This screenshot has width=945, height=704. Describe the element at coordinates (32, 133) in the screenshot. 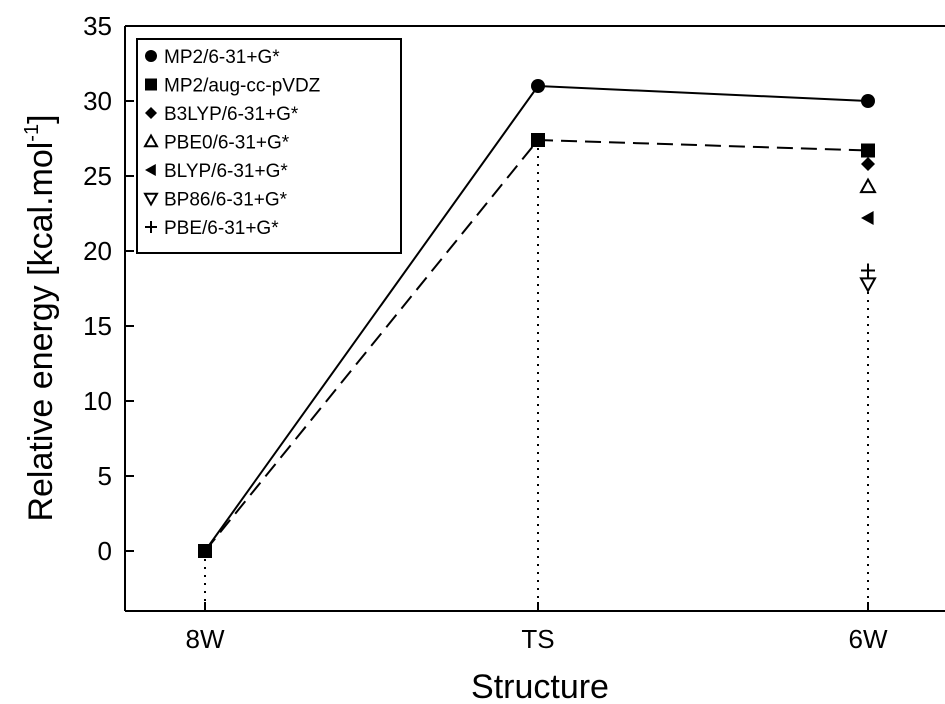

I see `y-axis-title-superscript: -1` at that location.